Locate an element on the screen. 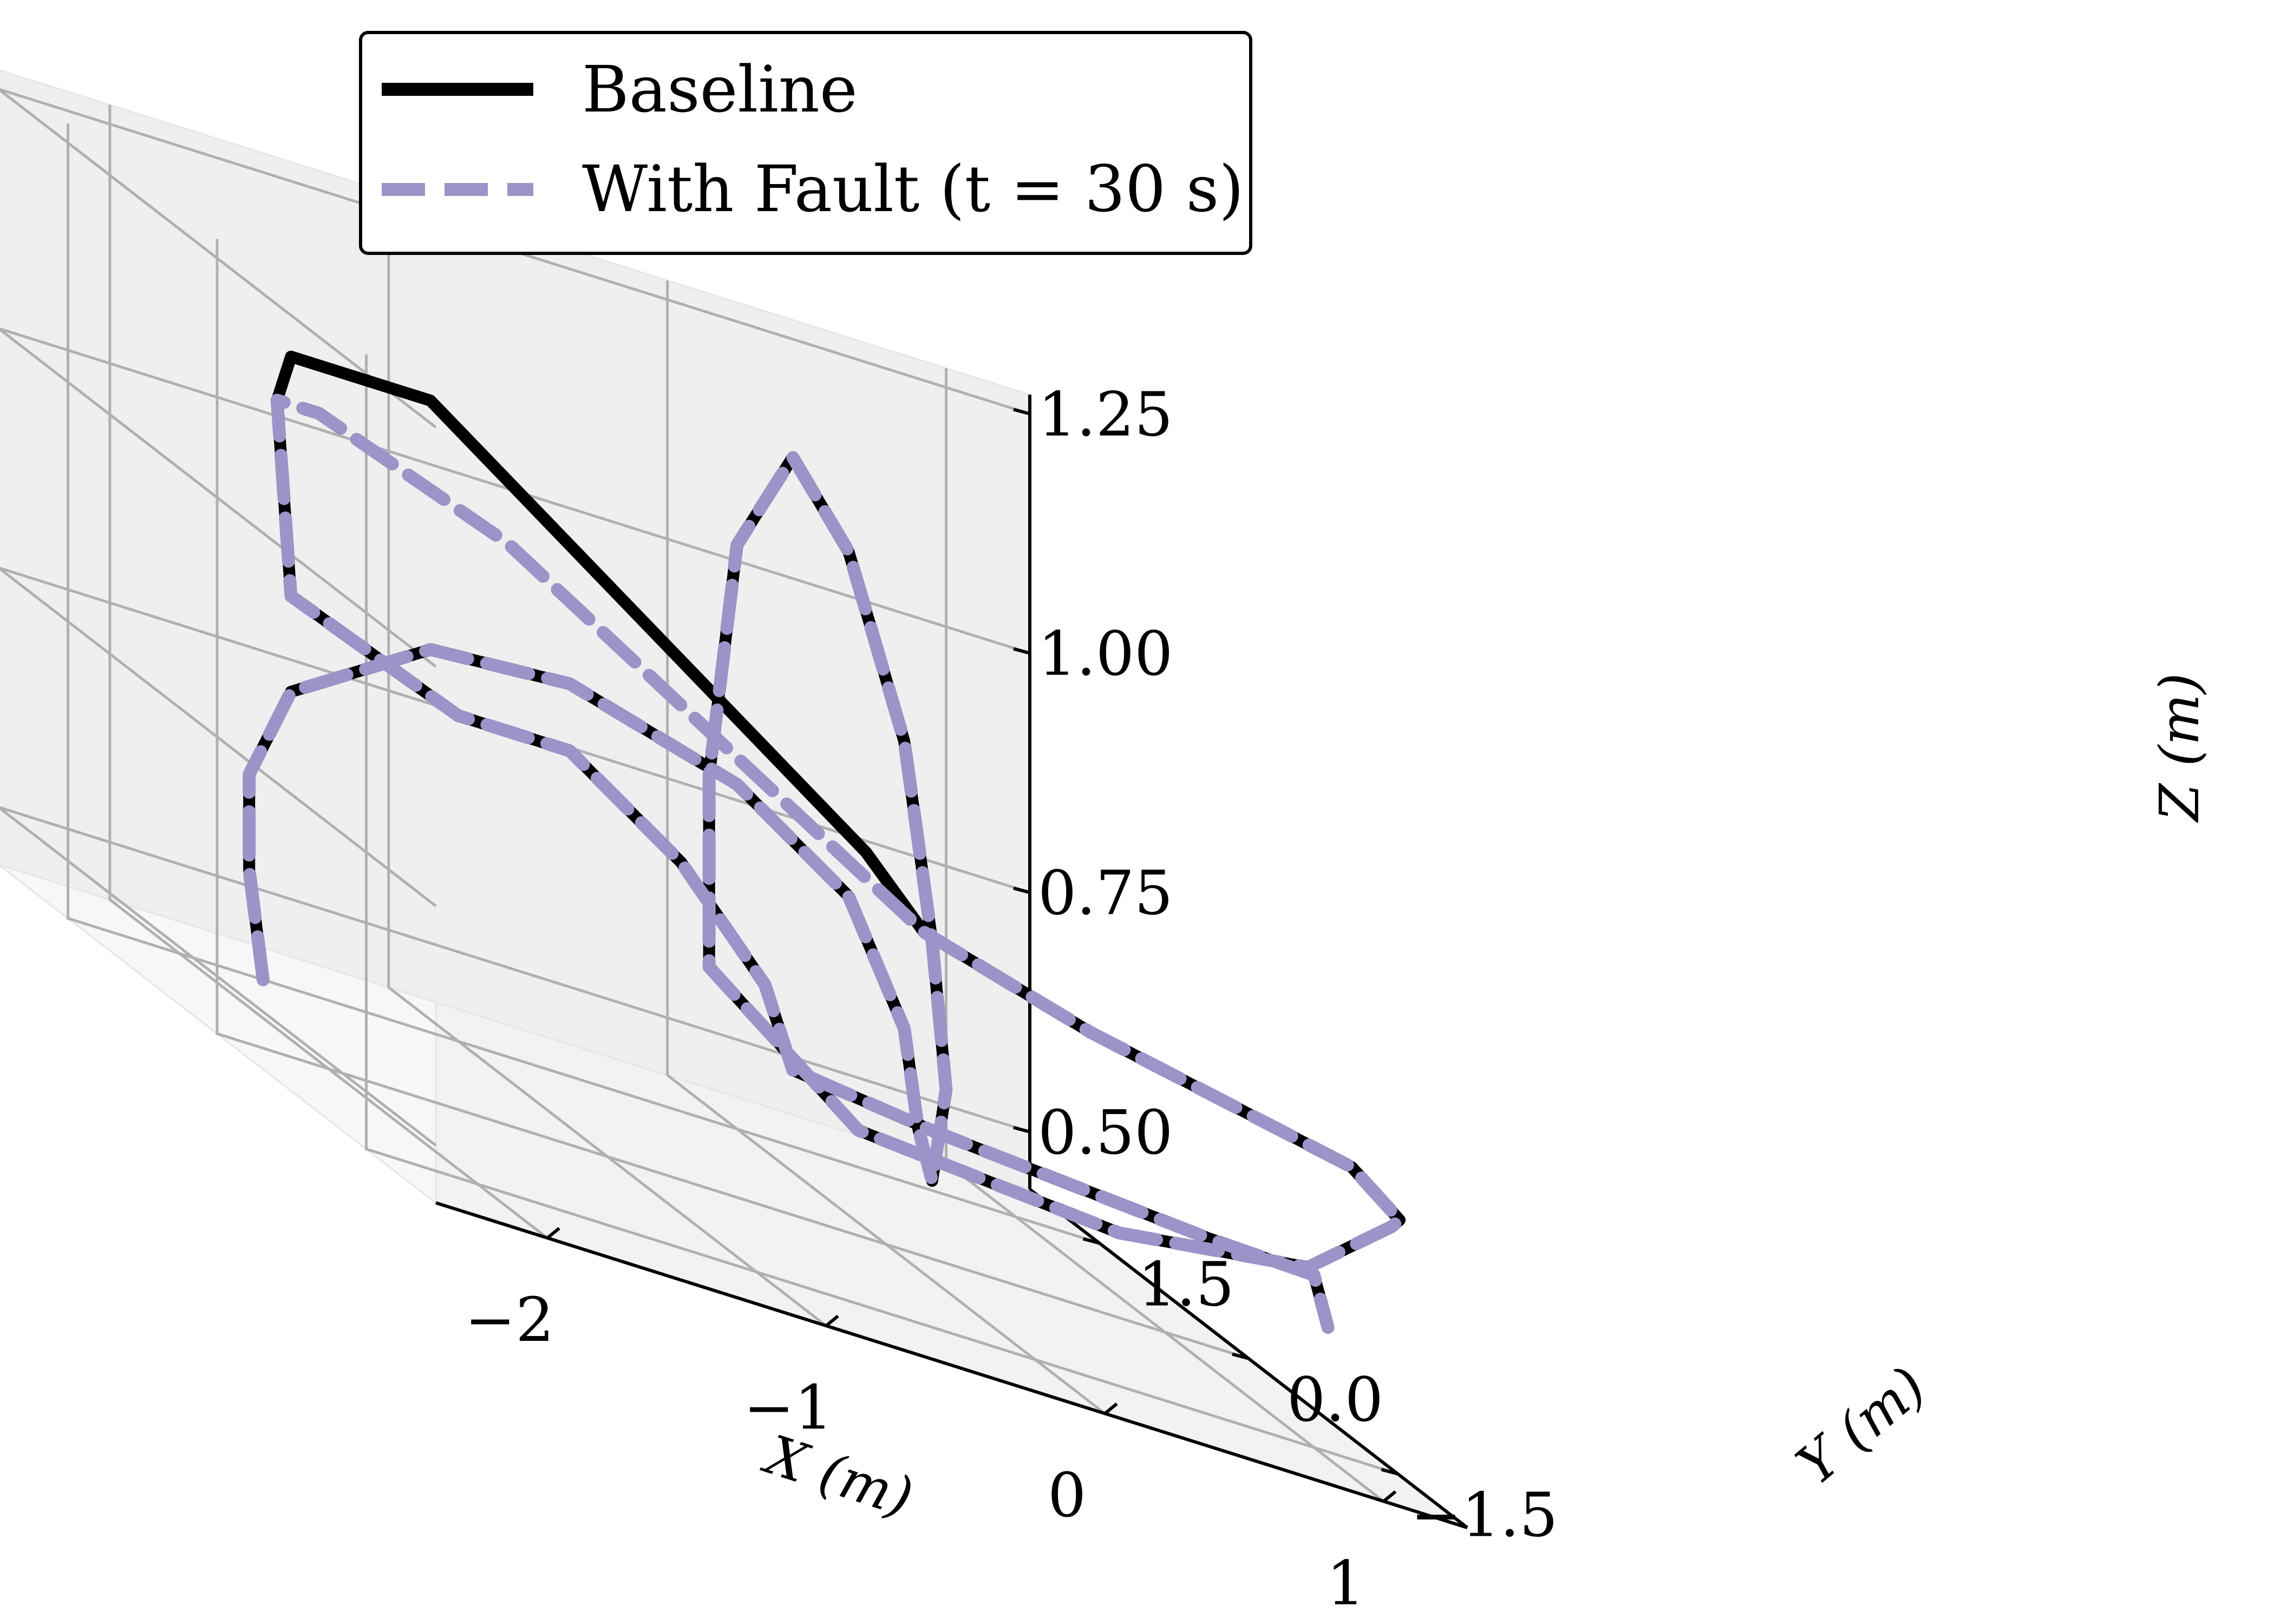 The height and width of the screenshot is (1624, 2274). x-tick-label: −1 is located at coordinates (788, 1408).